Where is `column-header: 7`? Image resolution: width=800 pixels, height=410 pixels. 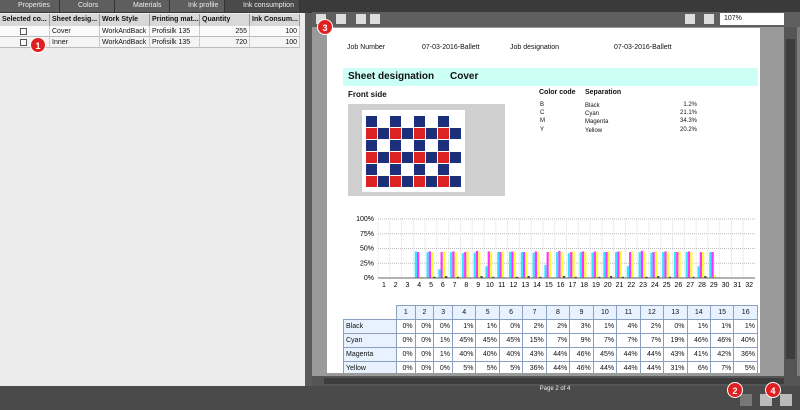
column-header: 7 is located at coordinates (534, 313).